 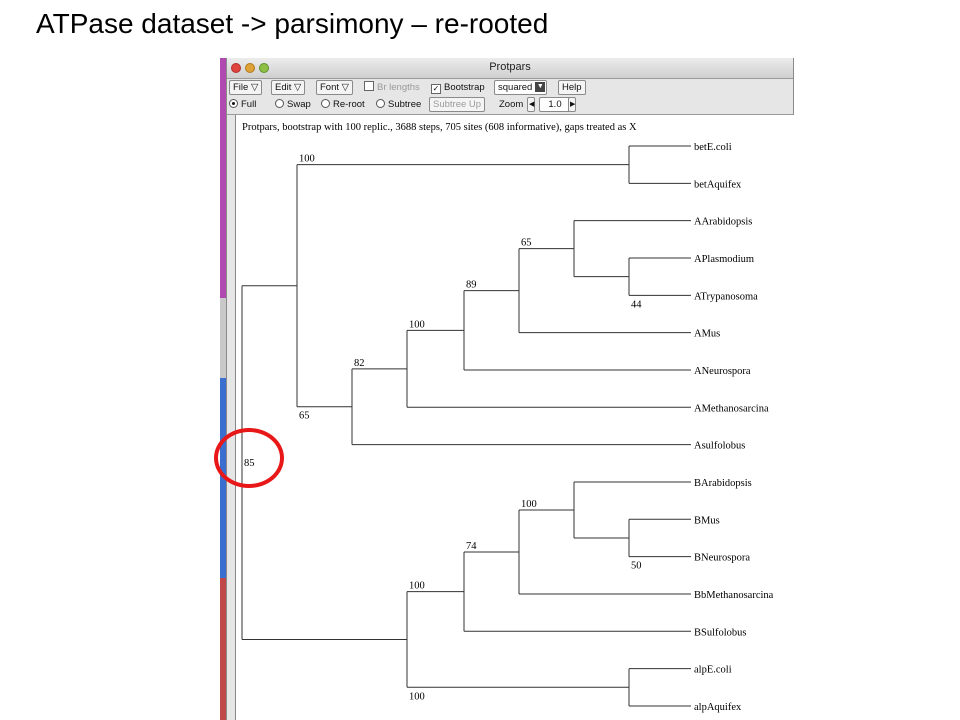 I want to click on subtree-radio: Subtree, so click(x=398, y=104).